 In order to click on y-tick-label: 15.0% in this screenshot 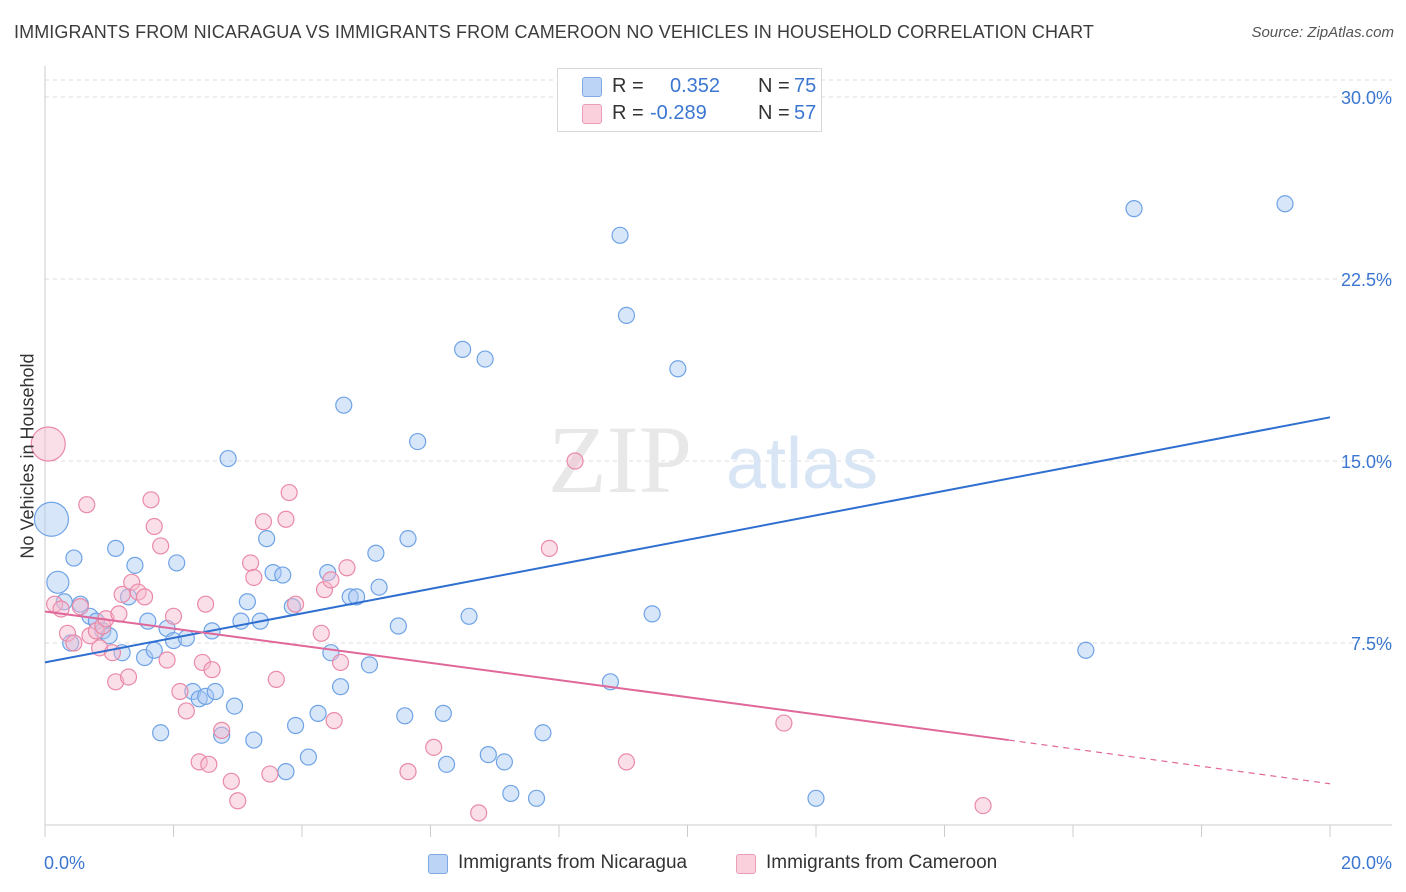, I will do `click(1366, 462)`.